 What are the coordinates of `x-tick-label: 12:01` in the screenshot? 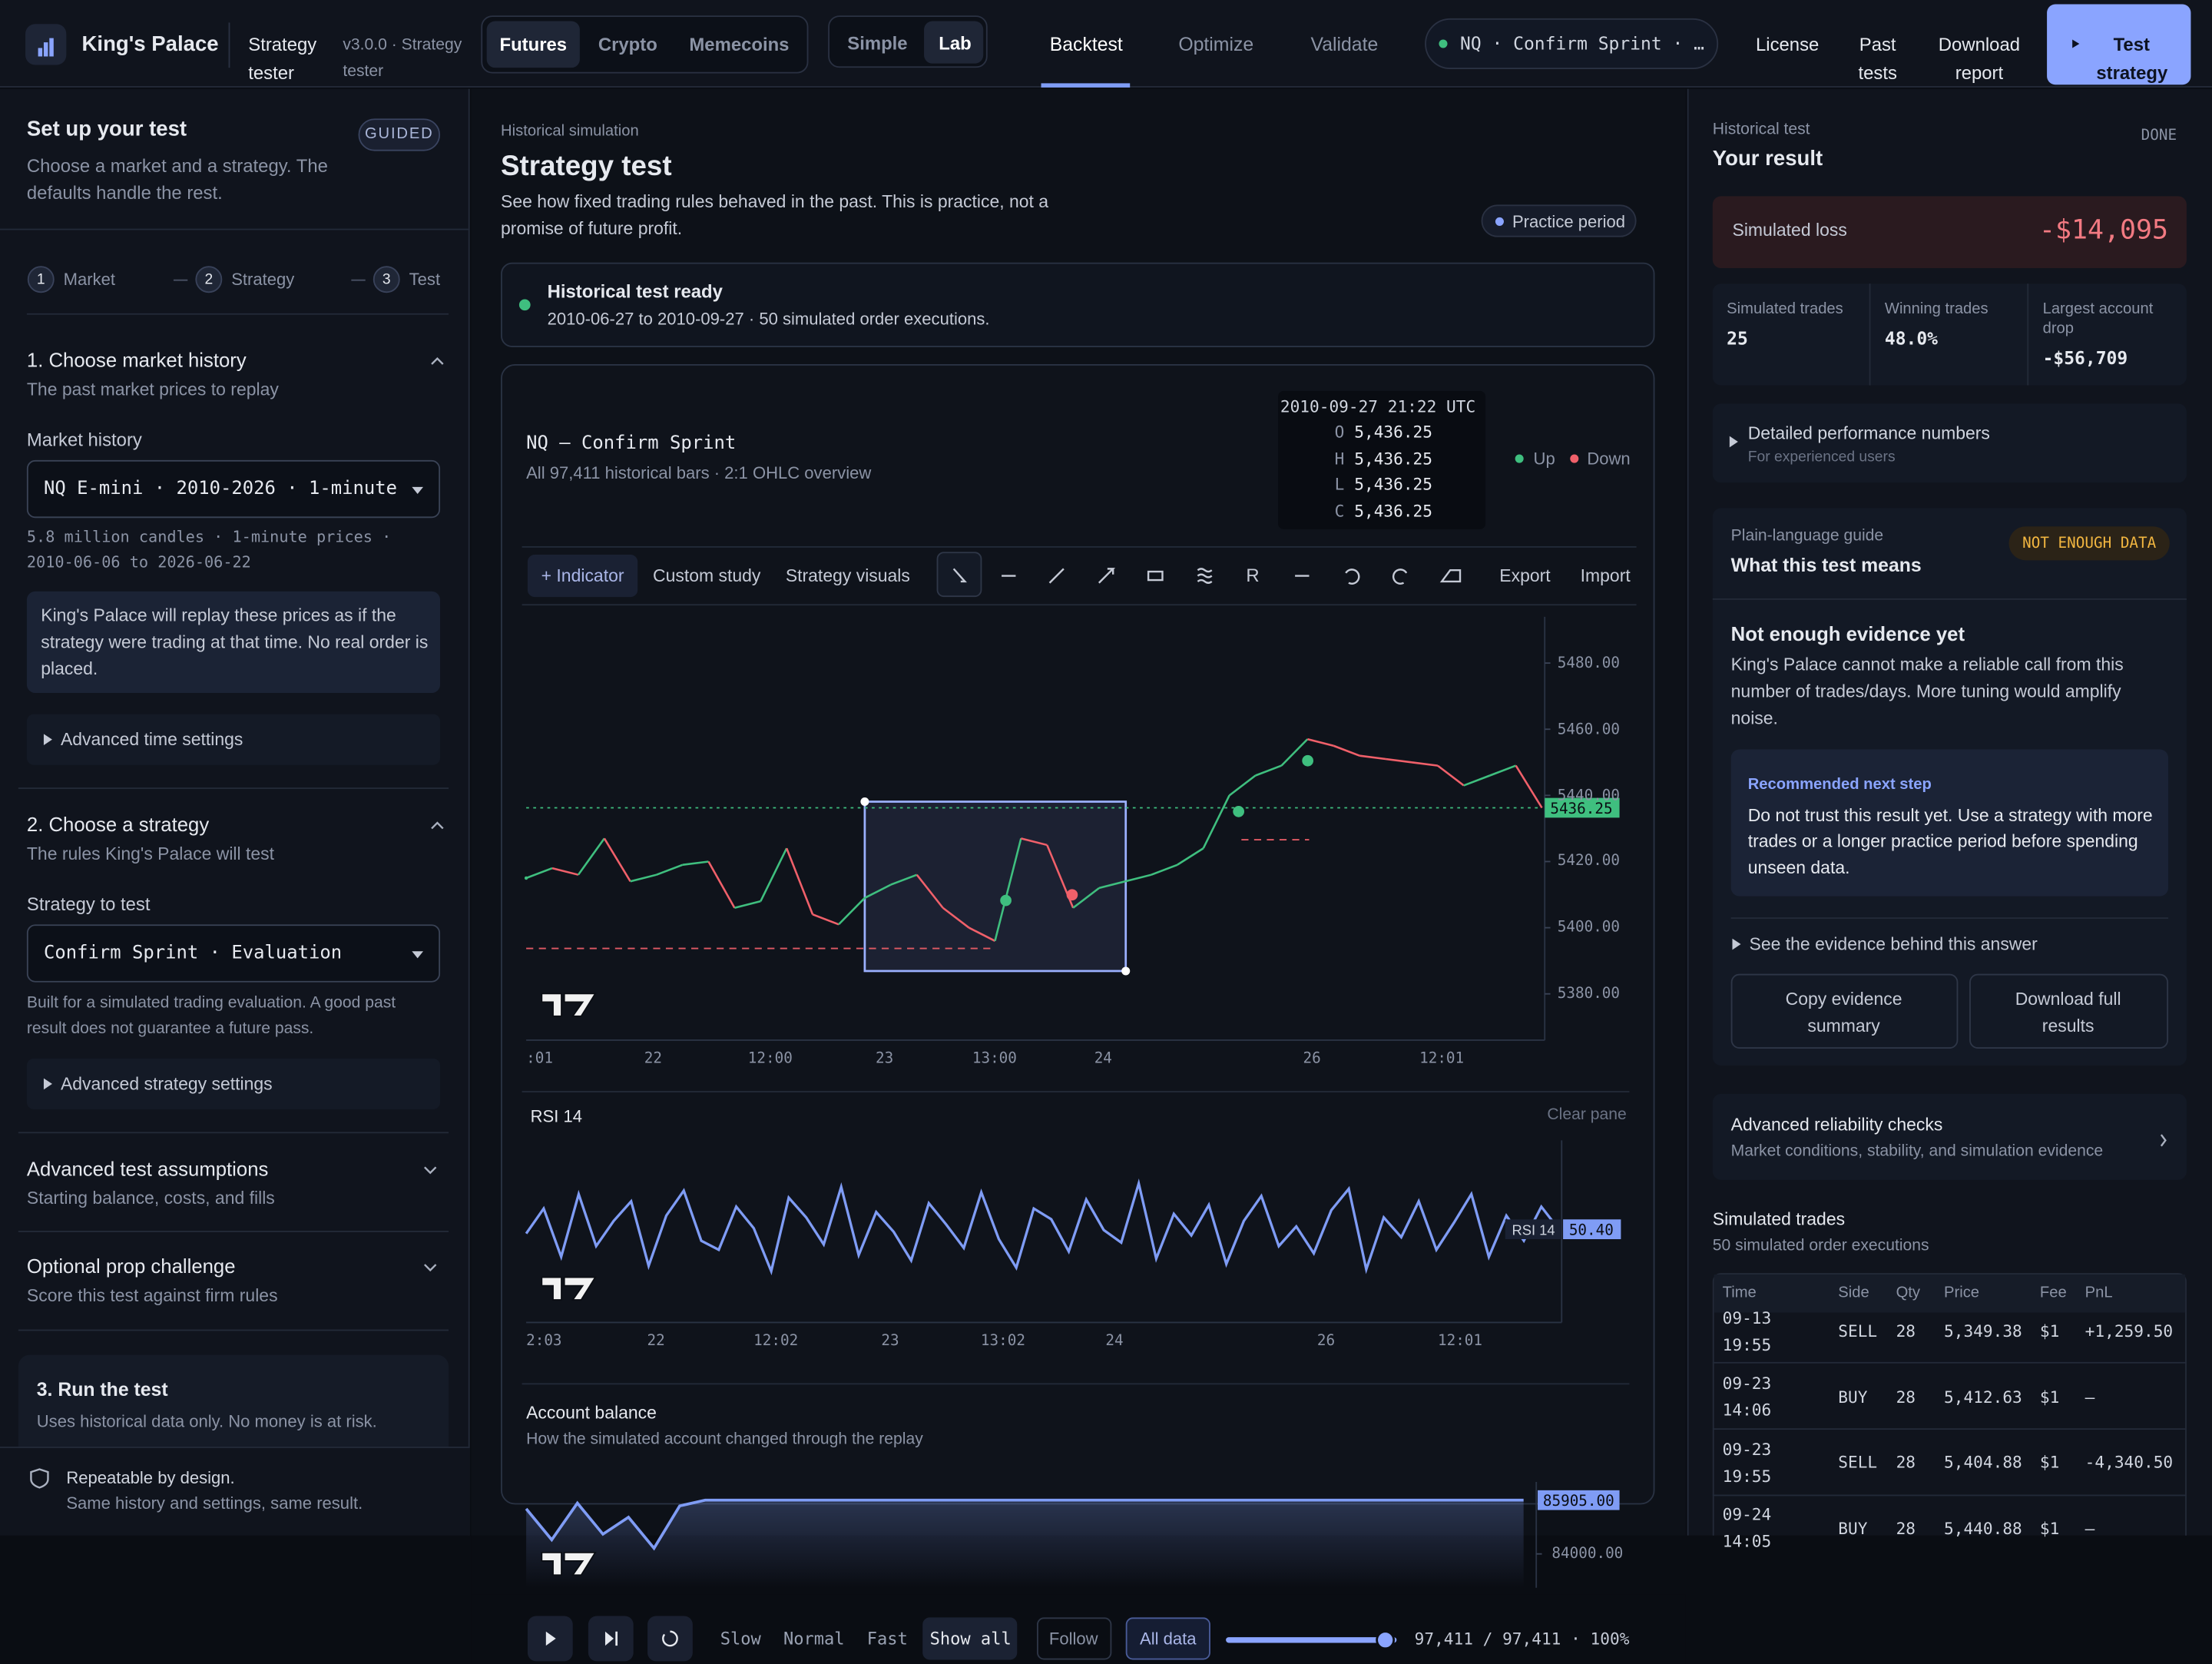 It's located at (1460, 1341).